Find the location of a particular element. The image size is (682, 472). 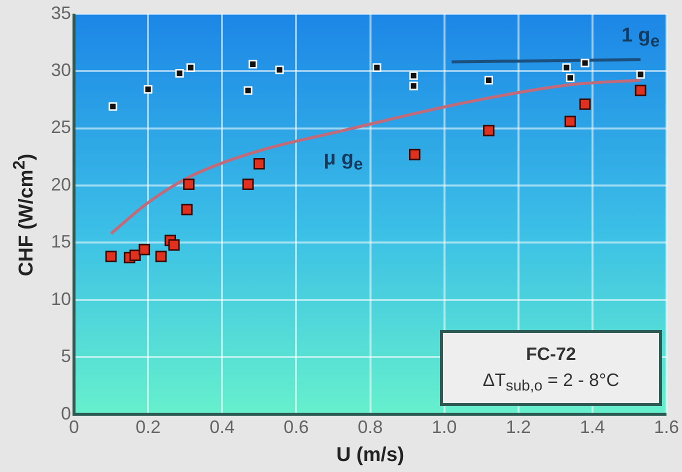

x-tick-label: 1.0 is located at coordinates (444, 427).